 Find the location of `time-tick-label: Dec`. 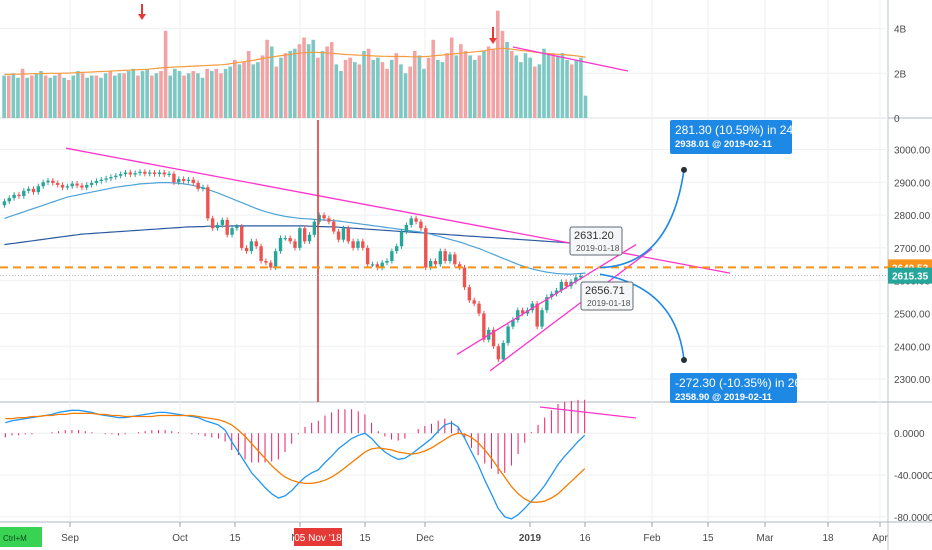

time-tick-label: Dec is located at coordinates (425, 538).